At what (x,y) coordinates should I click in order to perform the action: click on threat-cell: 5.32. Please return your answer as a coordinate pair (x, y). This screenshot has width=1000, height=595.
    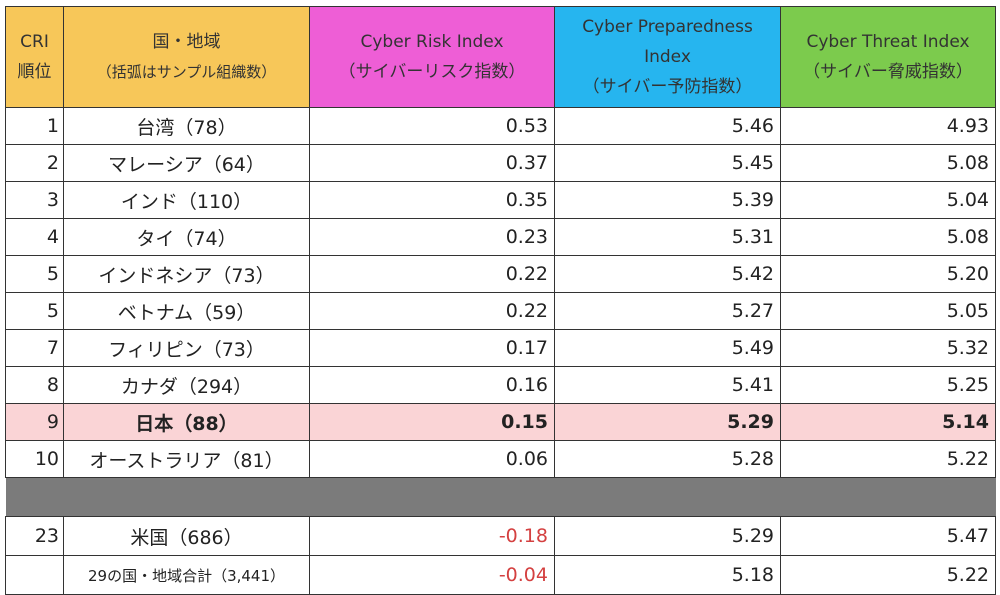
    Looking at the image, I should click on (888, 348).